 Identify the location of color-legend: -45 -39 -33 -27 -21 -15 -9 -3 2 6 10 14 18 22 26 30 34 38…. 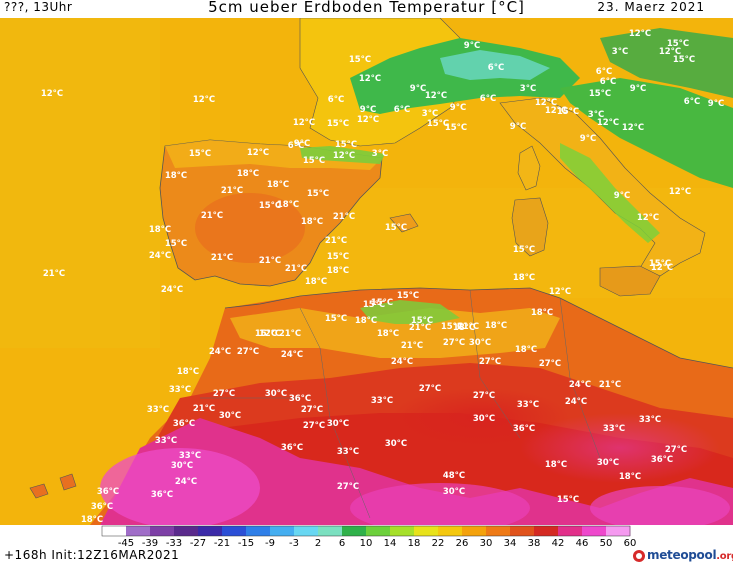
(368, 536).